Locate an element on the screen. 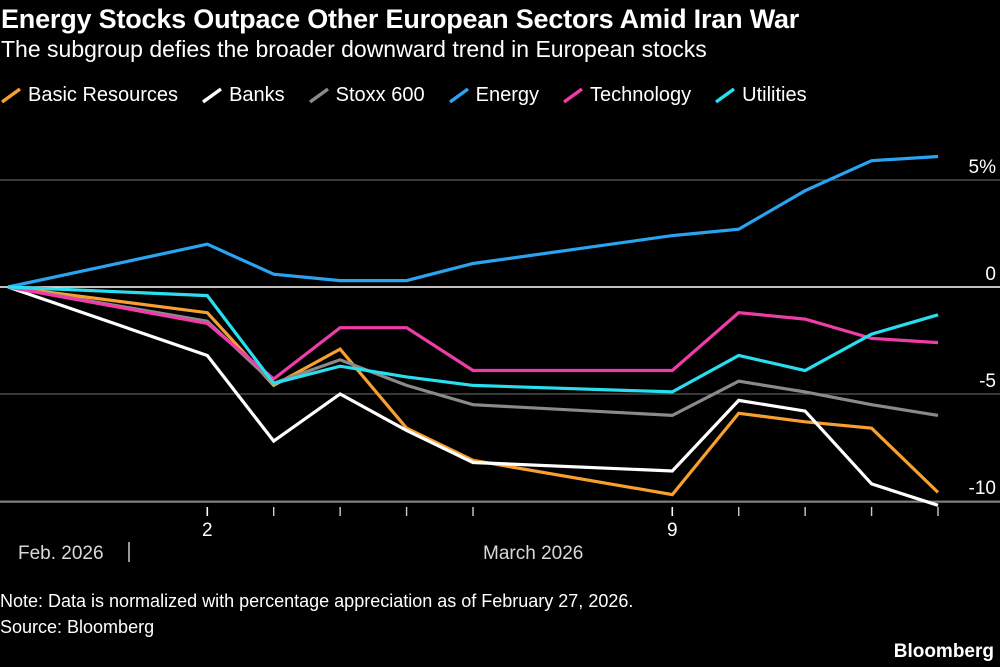 This screenshot has width=1000, height=667. y-tick-label: 5% is located at coordinates (983, 167).